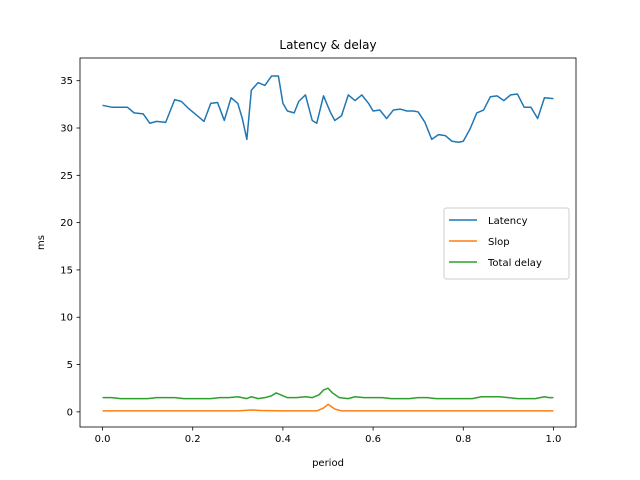  What do you see at coordinates (327, 45) in the screenshot?
I see `chart-title: Latency & delay` at bounding box center [327, 45].